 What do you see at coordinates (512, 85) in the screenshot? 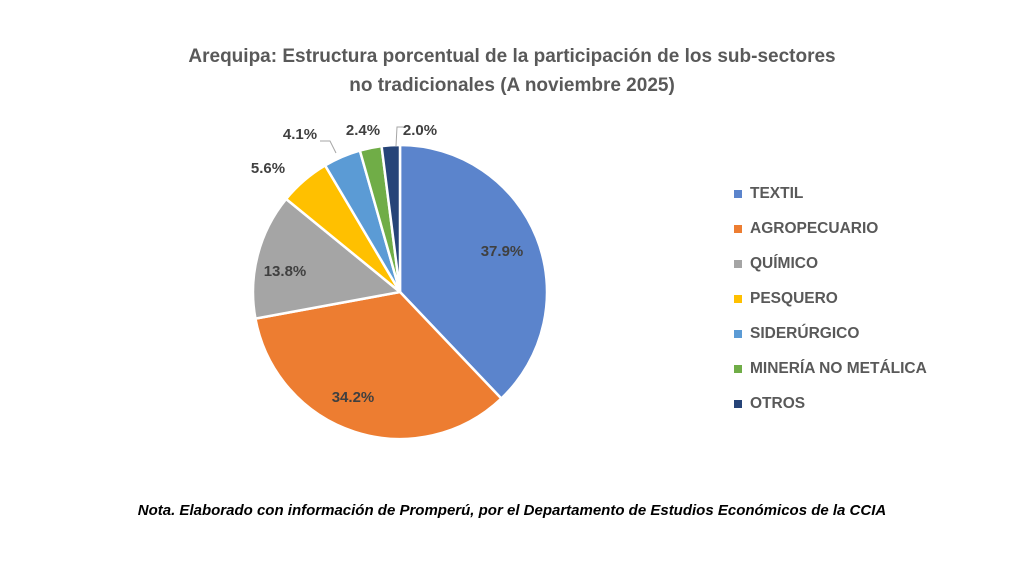
I see `chart-title-line-2: no tradicionales (A noviembre 2025)` at bounding box center [512, 85].